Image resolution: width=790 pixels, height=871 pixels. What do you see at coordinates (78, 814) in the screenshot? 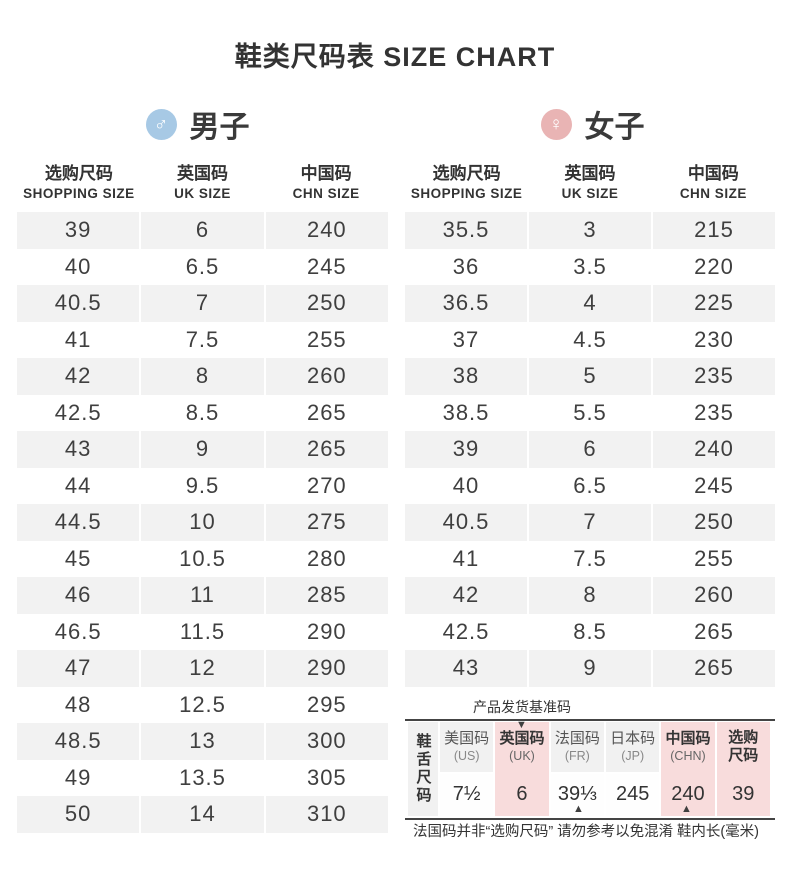
I see `shopping-size-cell: 50` at bounding box center [78, 814].